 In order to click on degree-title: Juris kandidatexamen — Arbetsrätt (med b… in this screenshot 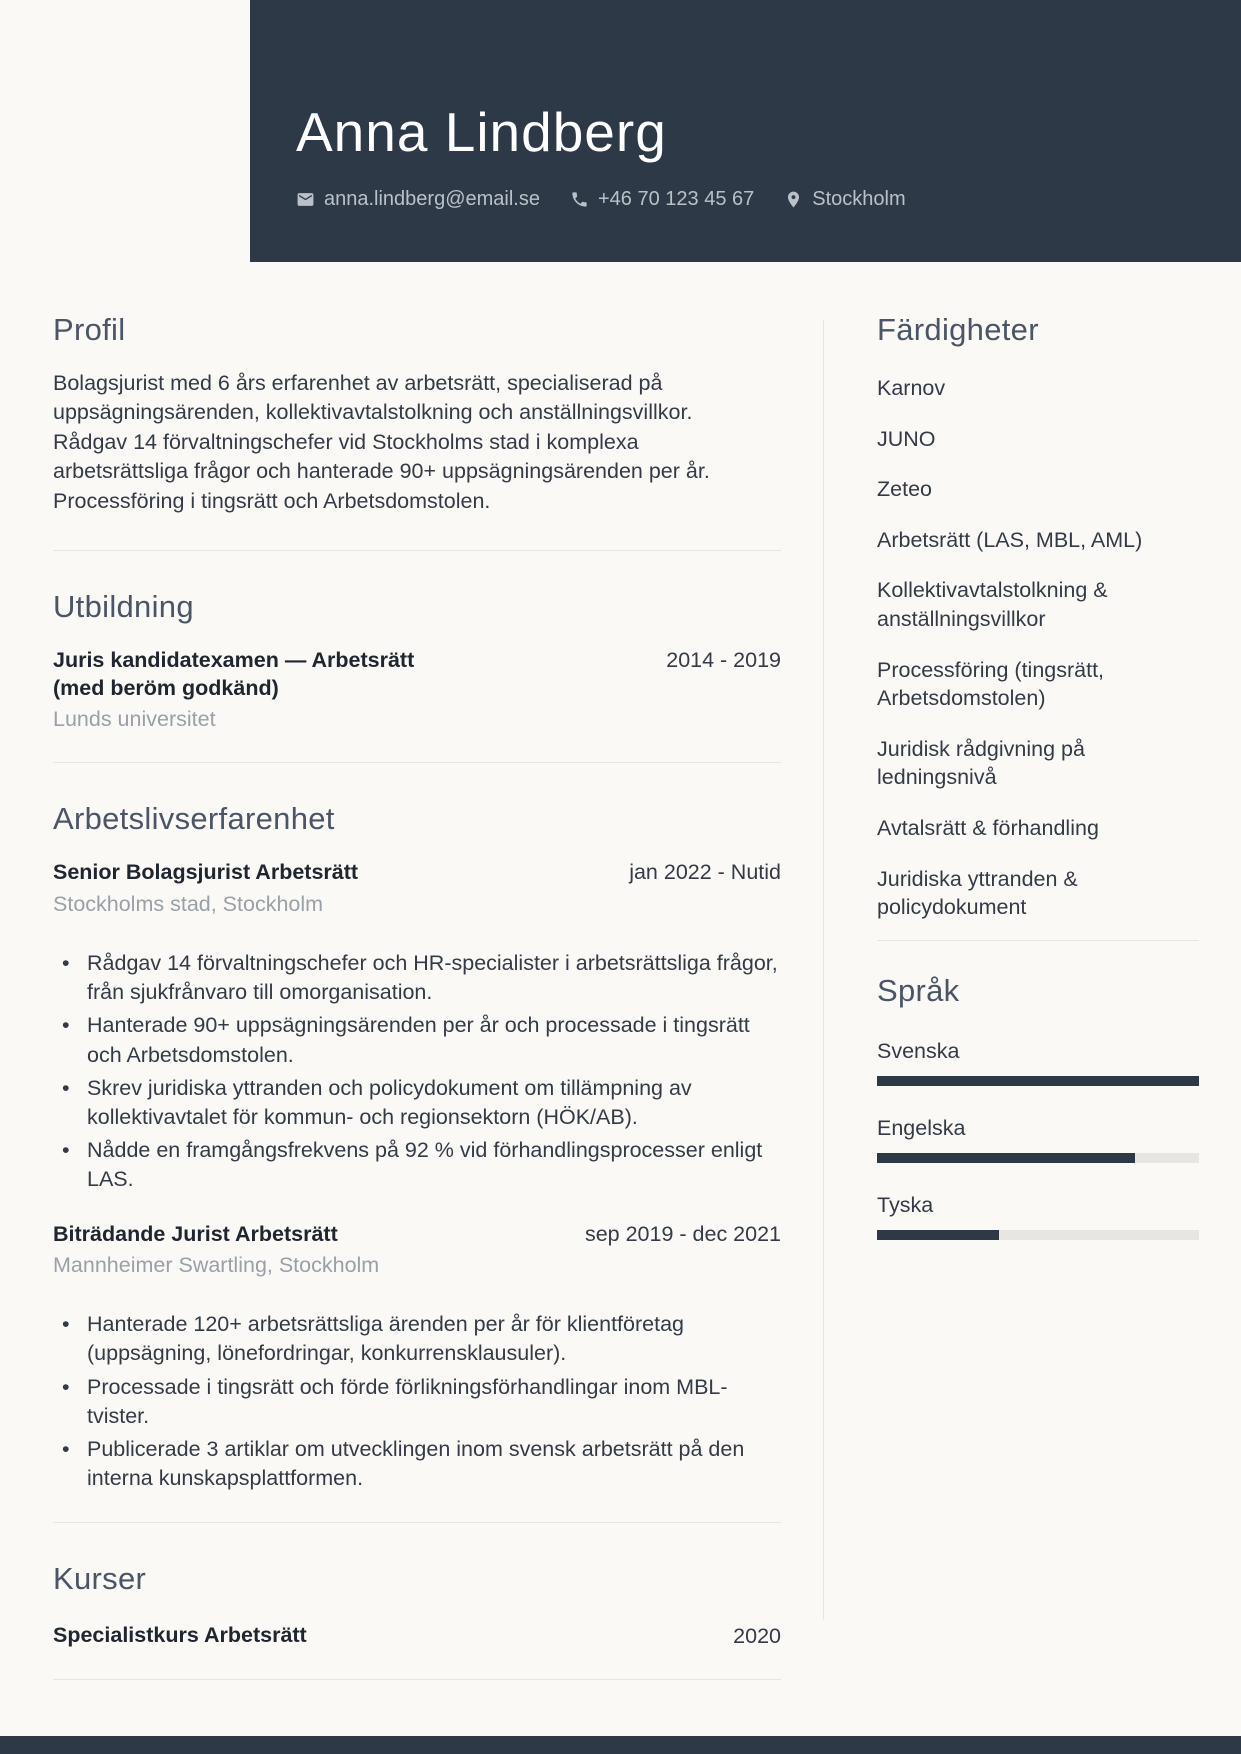, I will do `click(233, 674)`.